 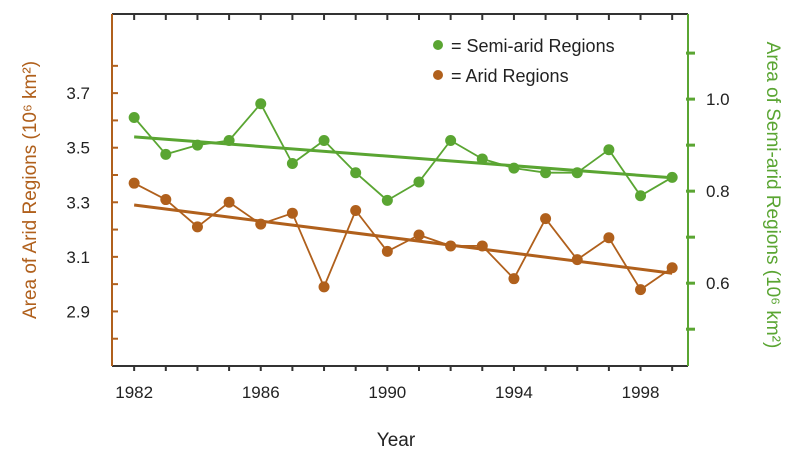 I want to click on legend-label-semi-arid: = Semi-arid Regions, so click(x=533, y=46).